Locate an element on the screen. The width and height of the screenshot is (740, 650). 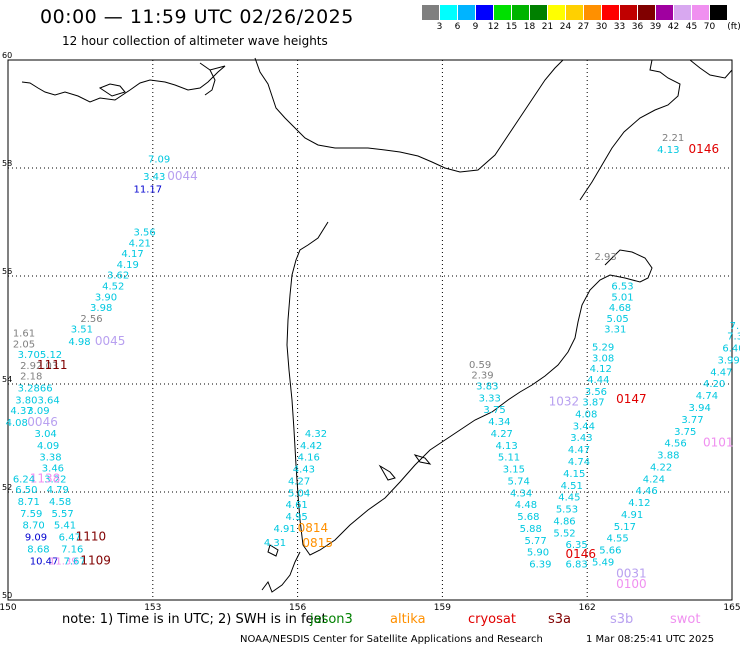
wave-height-value: 2.93 is located at coordinates (605, 257).